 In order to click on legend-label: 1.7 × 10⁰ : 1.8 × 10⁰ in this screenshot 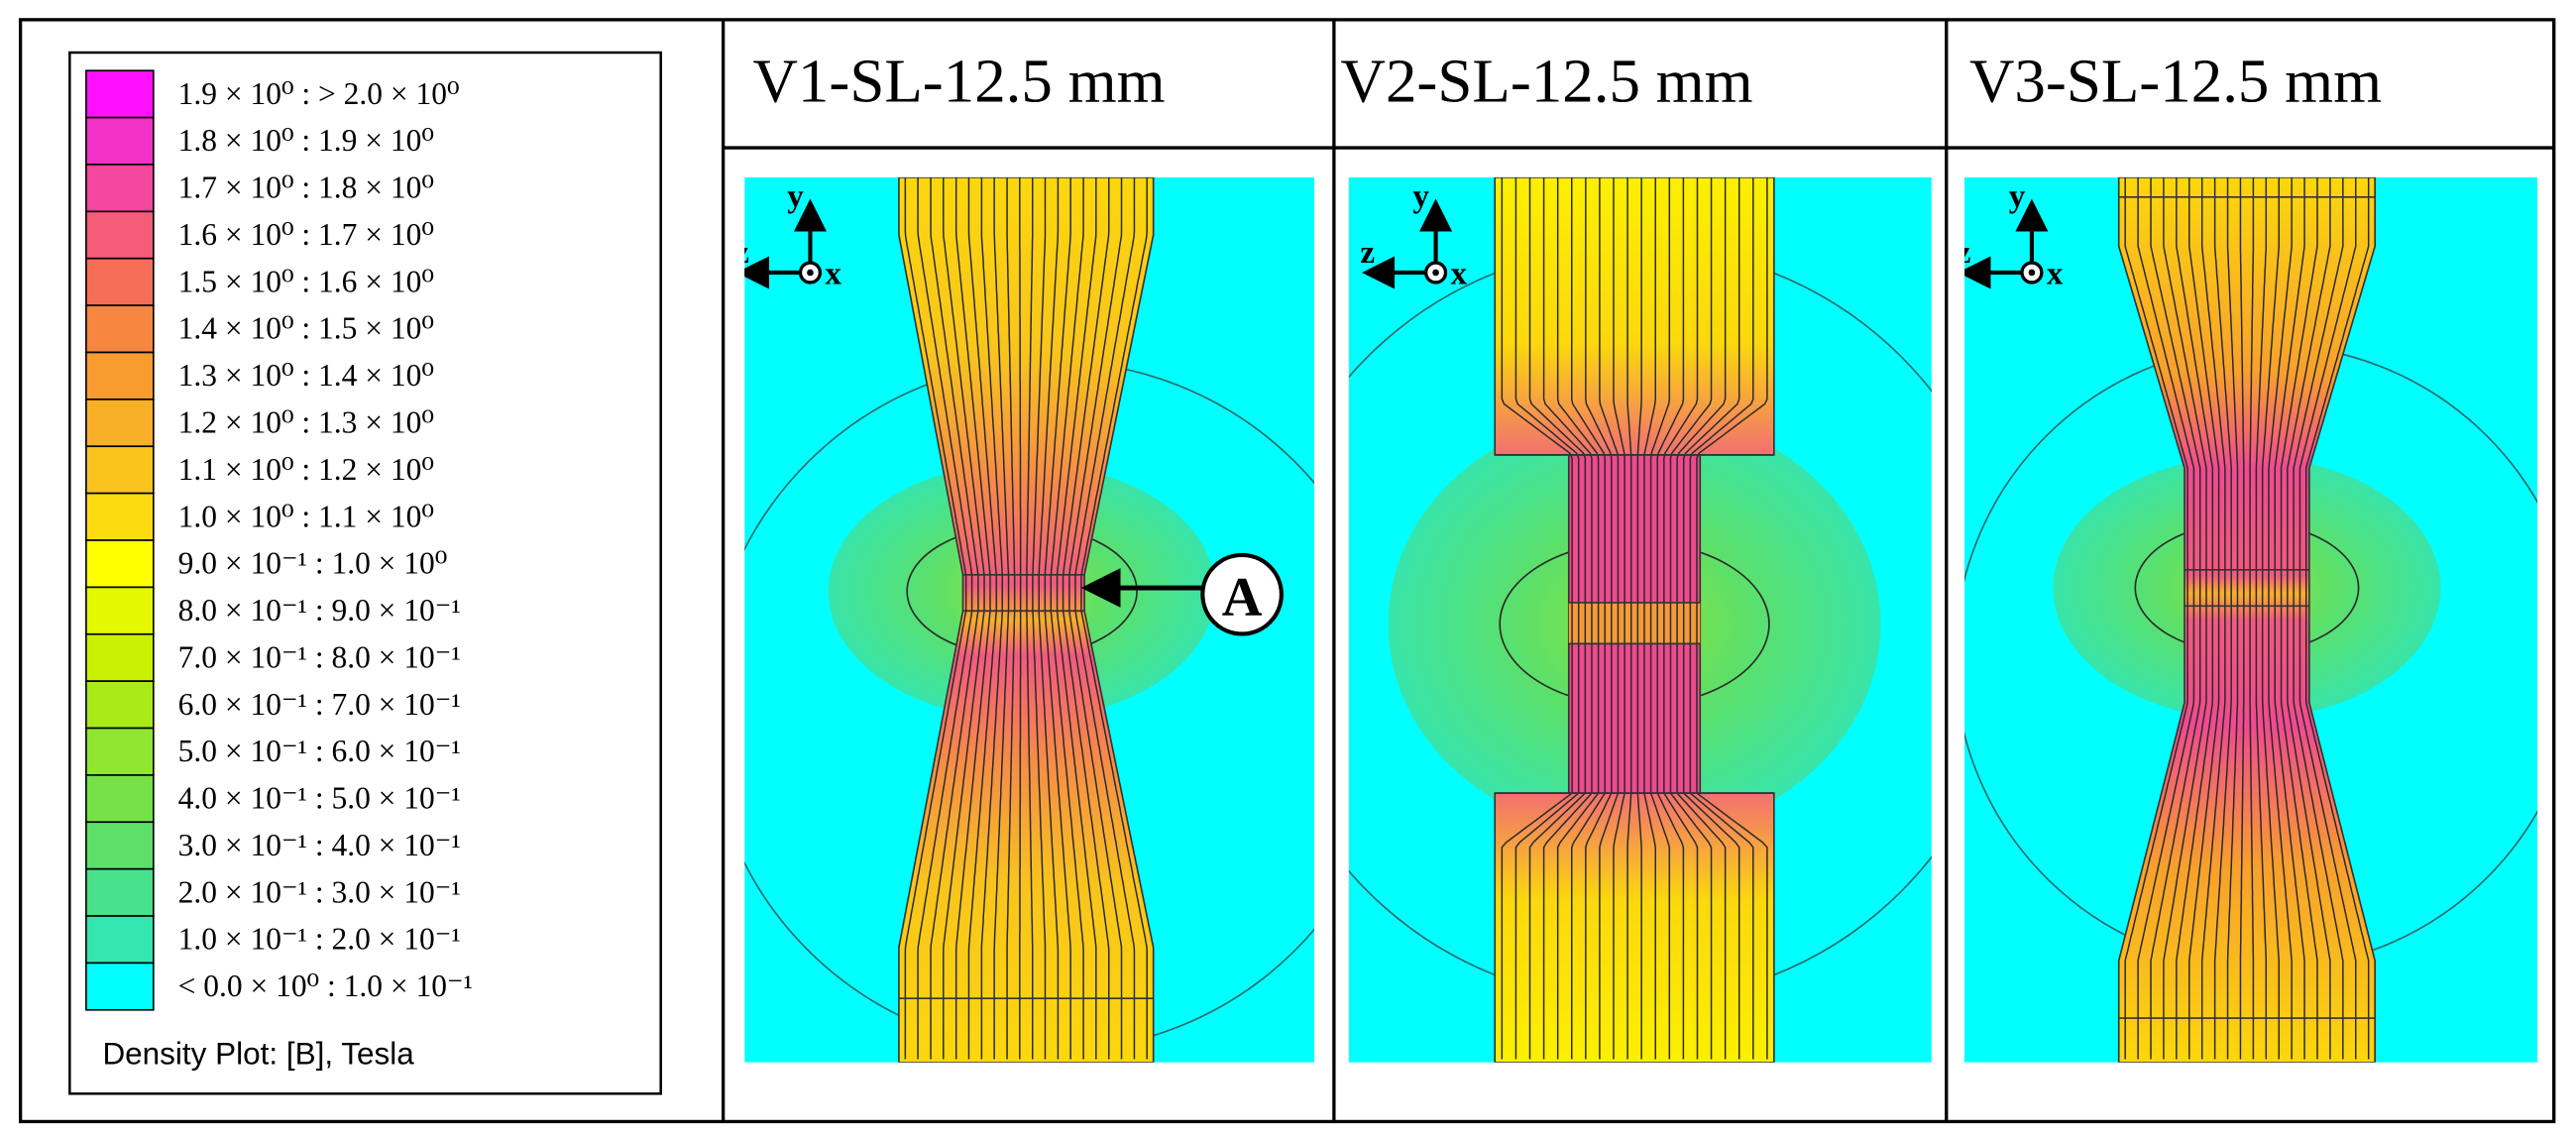, I will do `click(306, 188)`.